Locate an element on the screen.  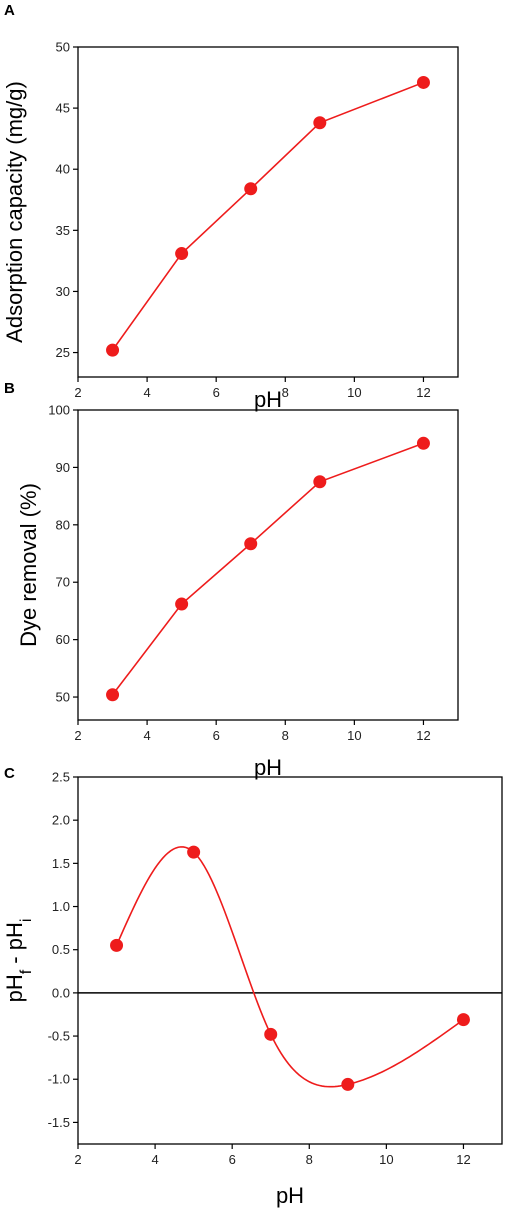
y-tick-label: 60 is located at coordinates (63, 639).